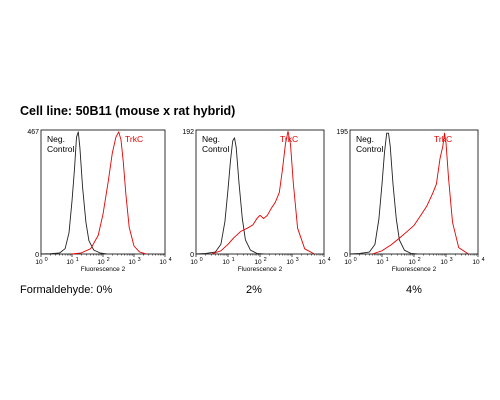 Image resolution: width=500 pixels, height=400 pixels. What do you see at coordinates (108, 260) in the screenshot?
I see `panel-0-x-tick-exponent: 2` at bounding box center [108, 260].